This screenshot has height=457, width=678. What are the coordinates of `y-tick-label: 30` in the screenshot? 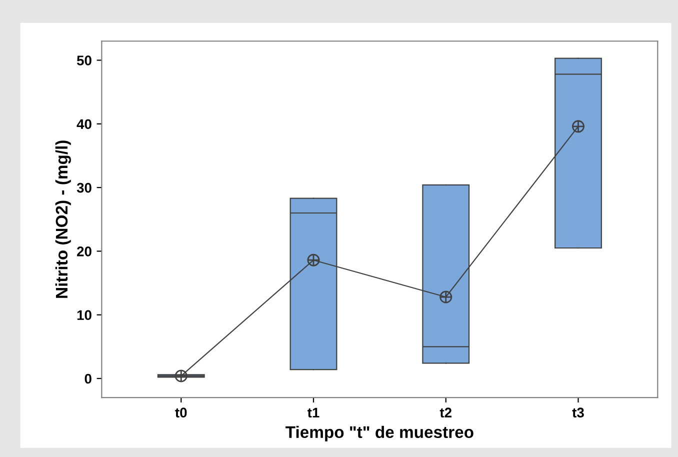 It's located at (84, 187).